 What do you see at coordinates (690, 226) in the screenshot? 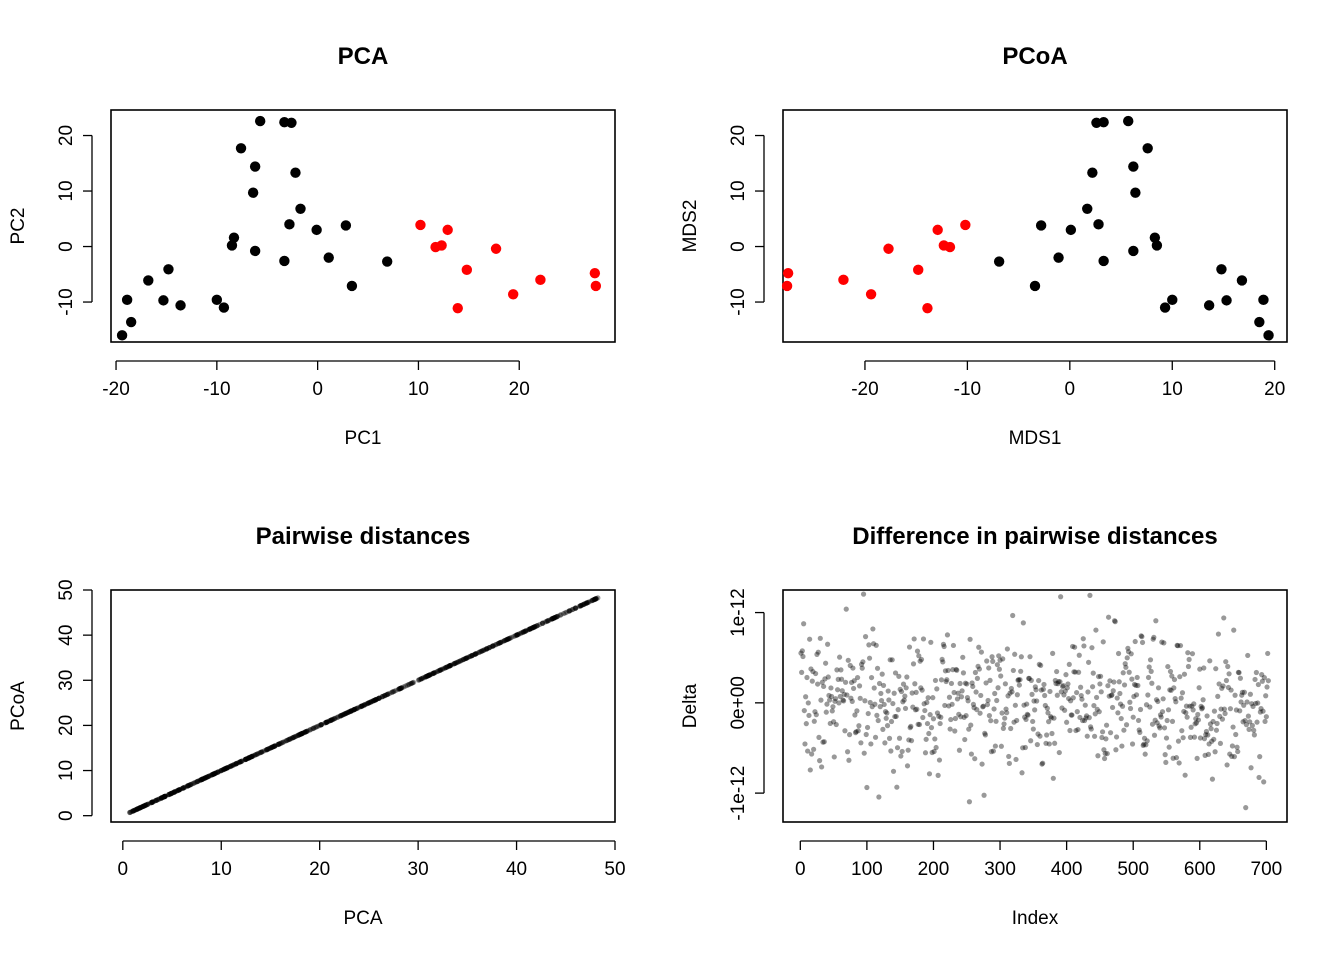
I see `panel-pcoa-ylabel: MDS2` at bounding box center [690, 226].